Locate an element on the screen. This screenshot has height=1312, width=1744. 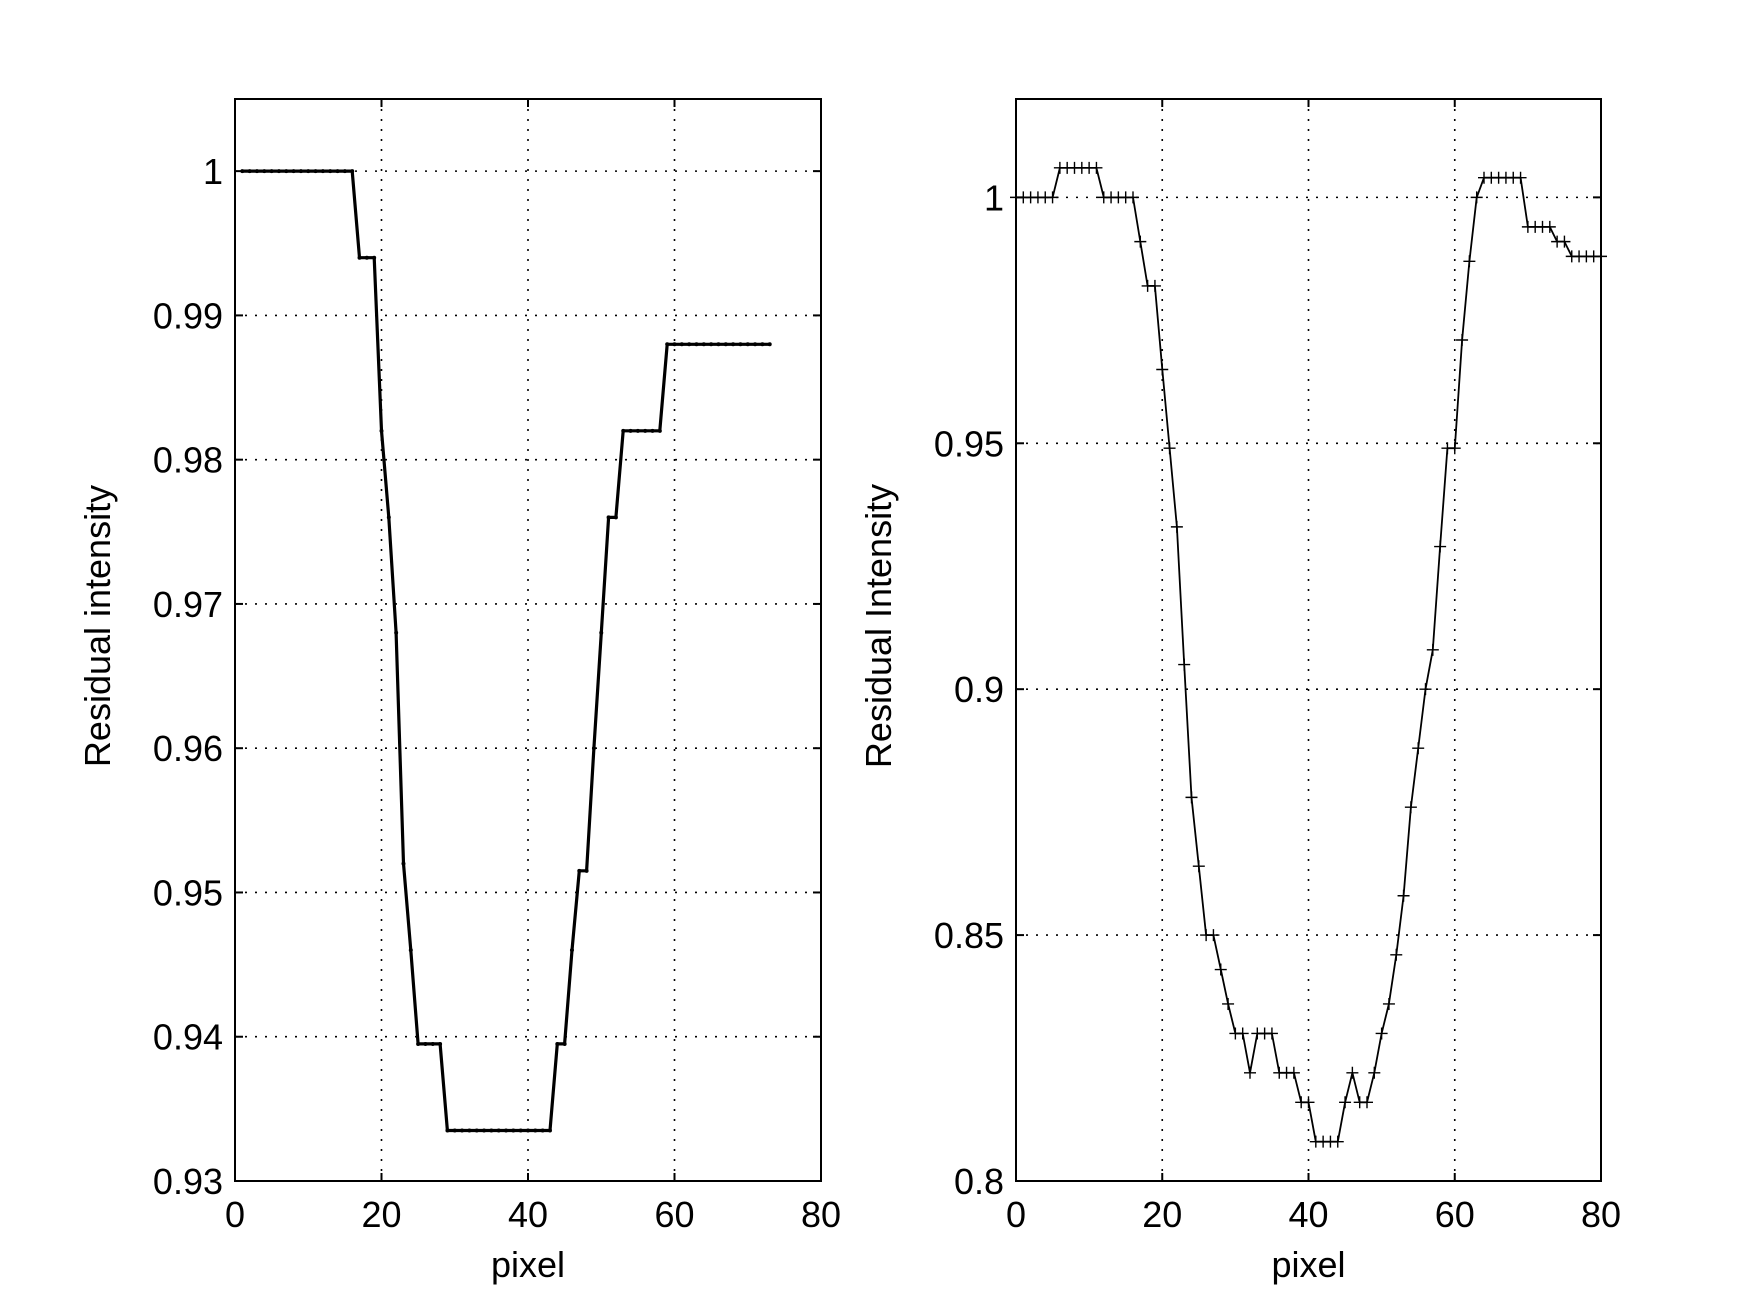
left-chart-y-tick-label: 0.98 is located at coordinates (188, 460).